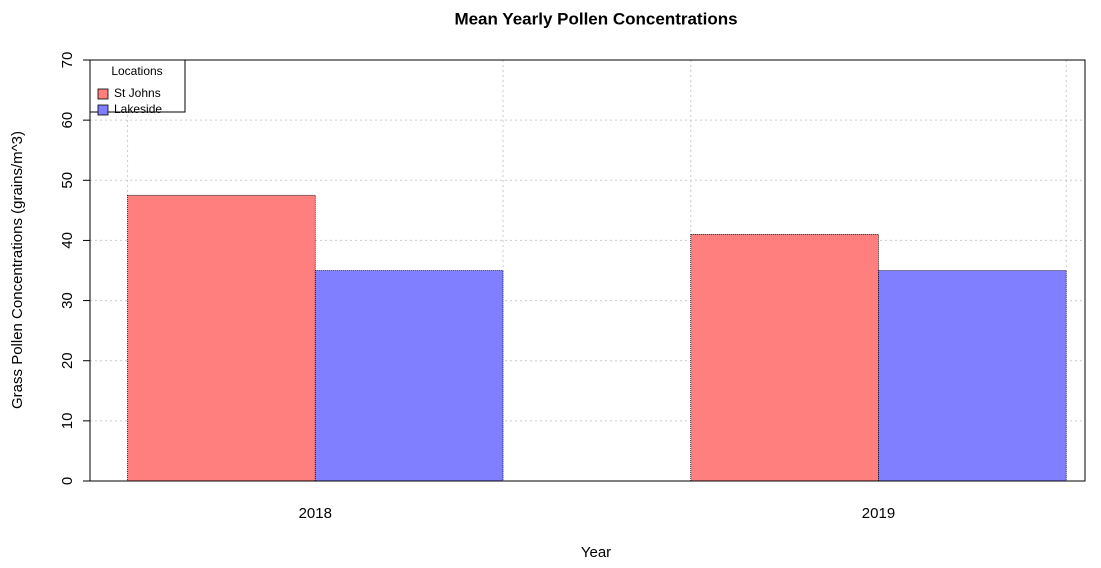 This screenshot has height=568, width=1101. Describe the element at coordinates (315, 513) in the screenshot. I see `x-tick-label: 2018` at that location.